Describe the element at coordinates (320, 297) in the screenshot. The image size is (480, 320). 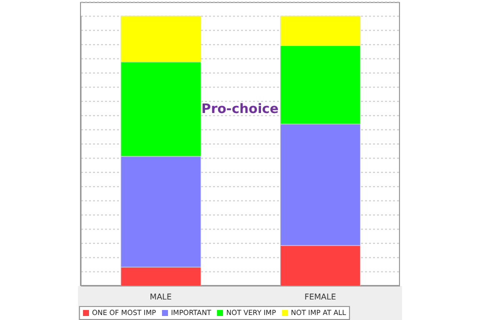
I see `x-tick-label: FEMALE` at that location.